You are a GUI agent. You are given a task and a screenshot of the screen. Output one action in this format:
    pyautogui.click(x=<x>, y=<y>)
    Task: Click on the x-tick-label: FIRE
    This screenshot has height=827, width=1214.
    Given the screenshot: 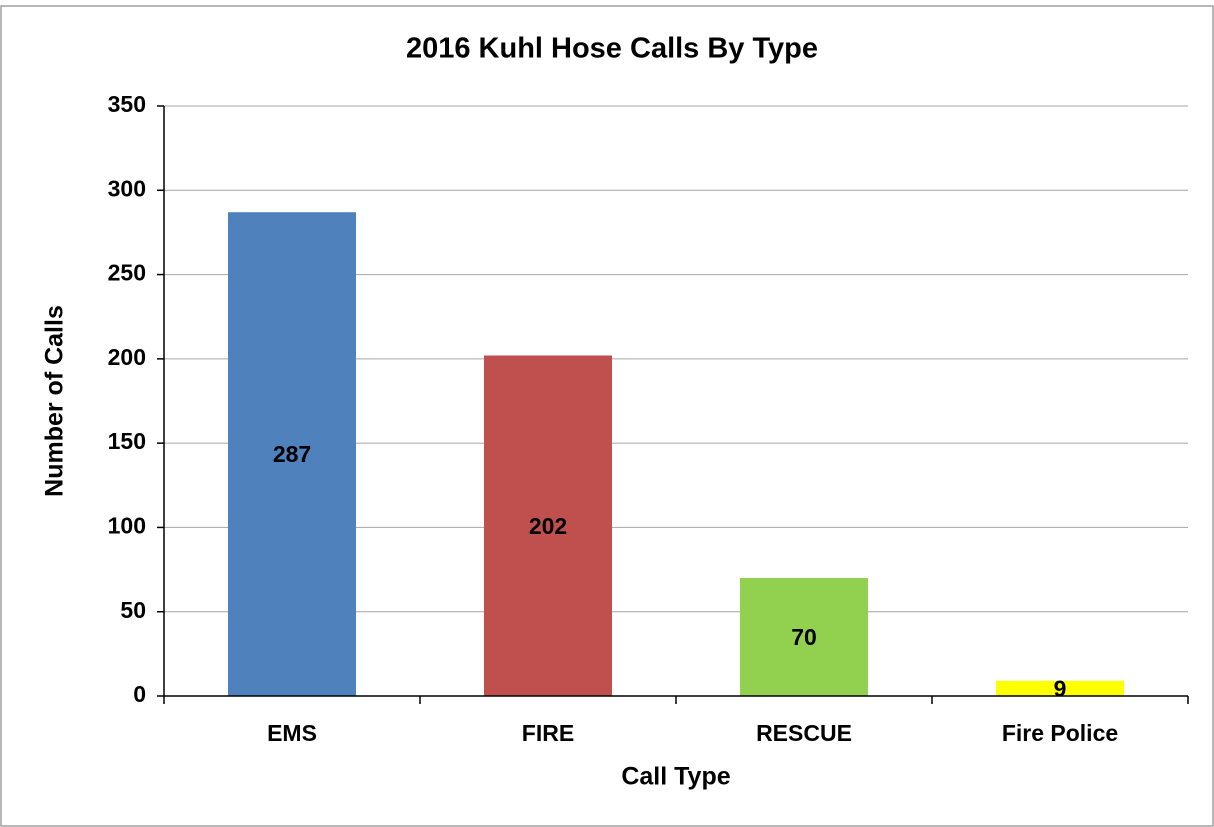 What is the action you would take?
    pyautogui.click(x=548, y=733)
    